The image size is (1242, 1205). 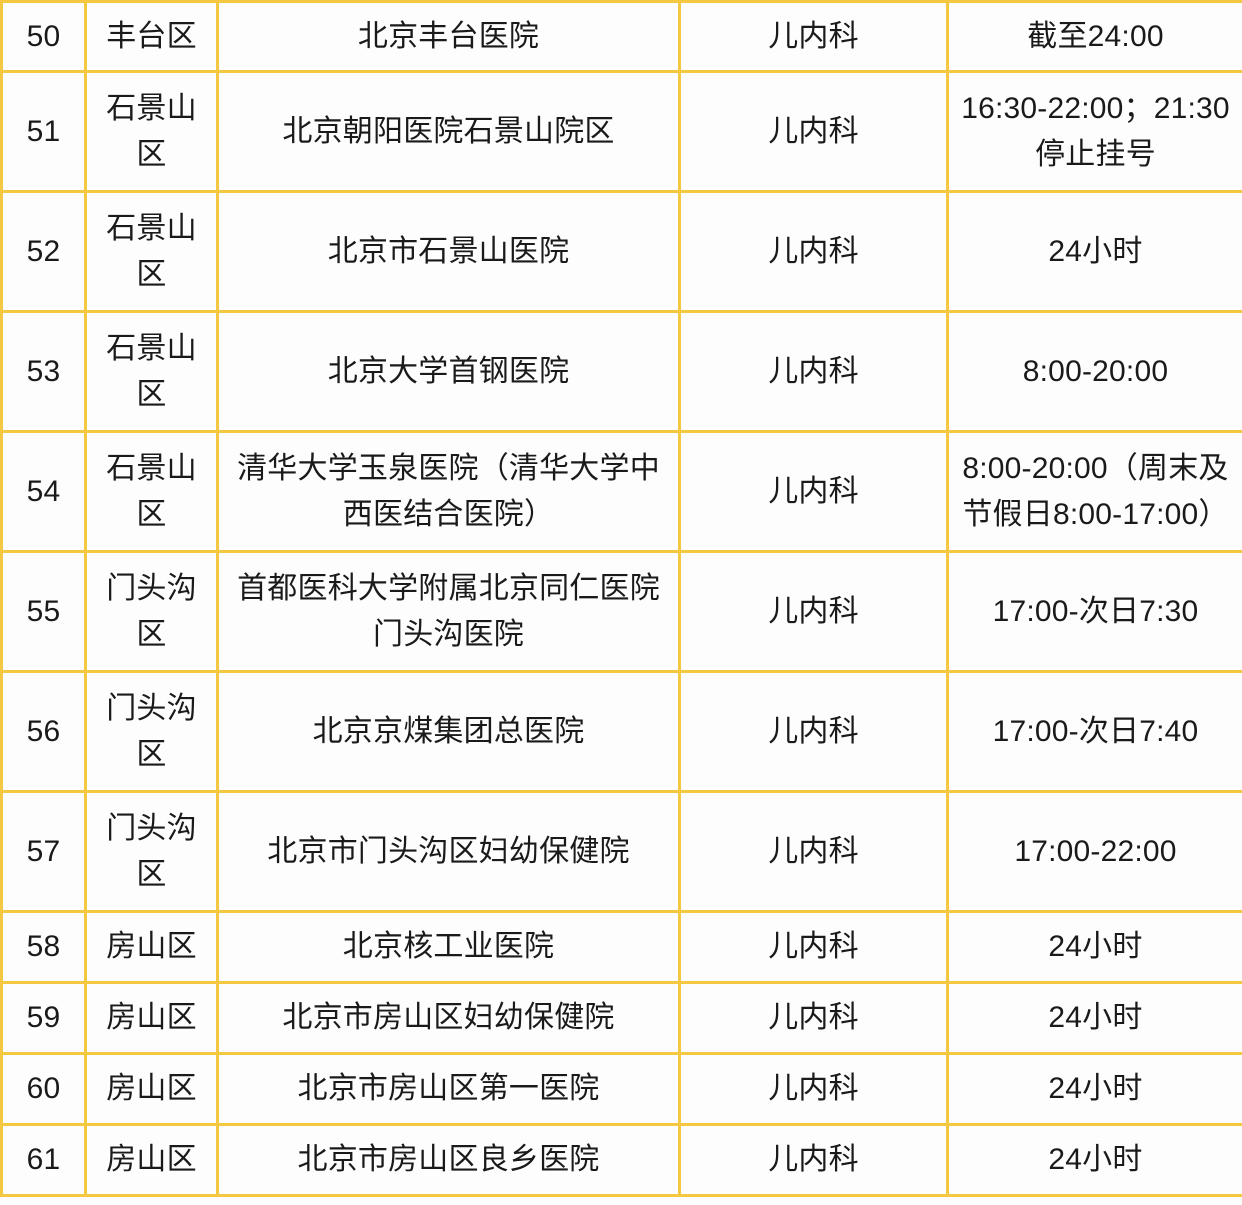 I want to click on cell-hospital: 北京市门头沟区妇幼保健院, so click(x=448, y=851).